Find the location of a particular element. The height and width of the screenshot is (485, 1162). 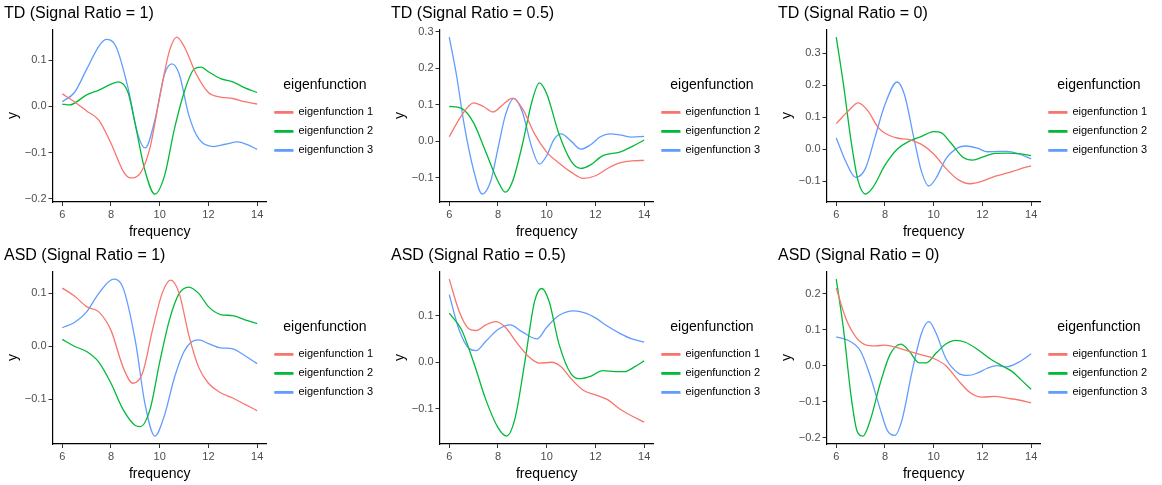

chart-title: ASD (Signal Ratio = 0.5) is located at coordinates (478, 255).